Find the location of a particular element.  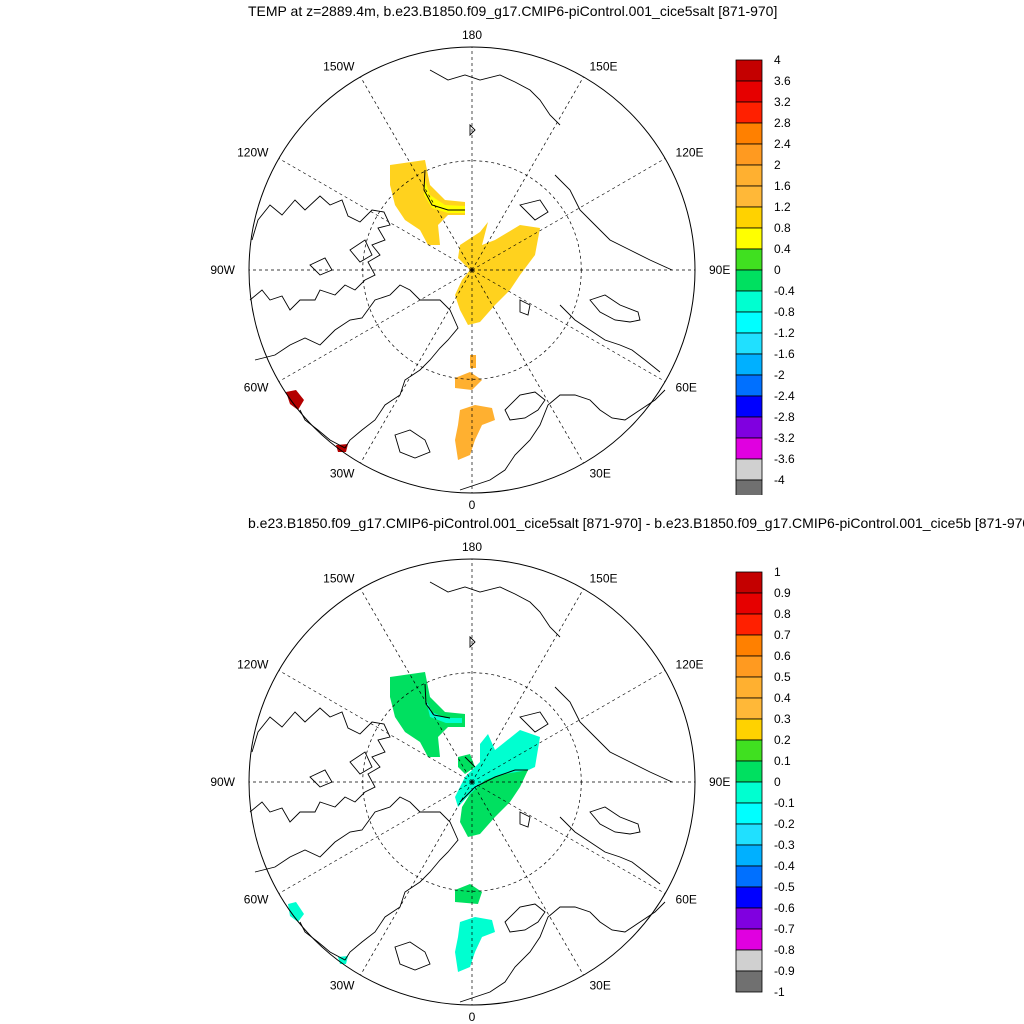

colorbar-label: -3.2 is located at coordinates (784, 438).